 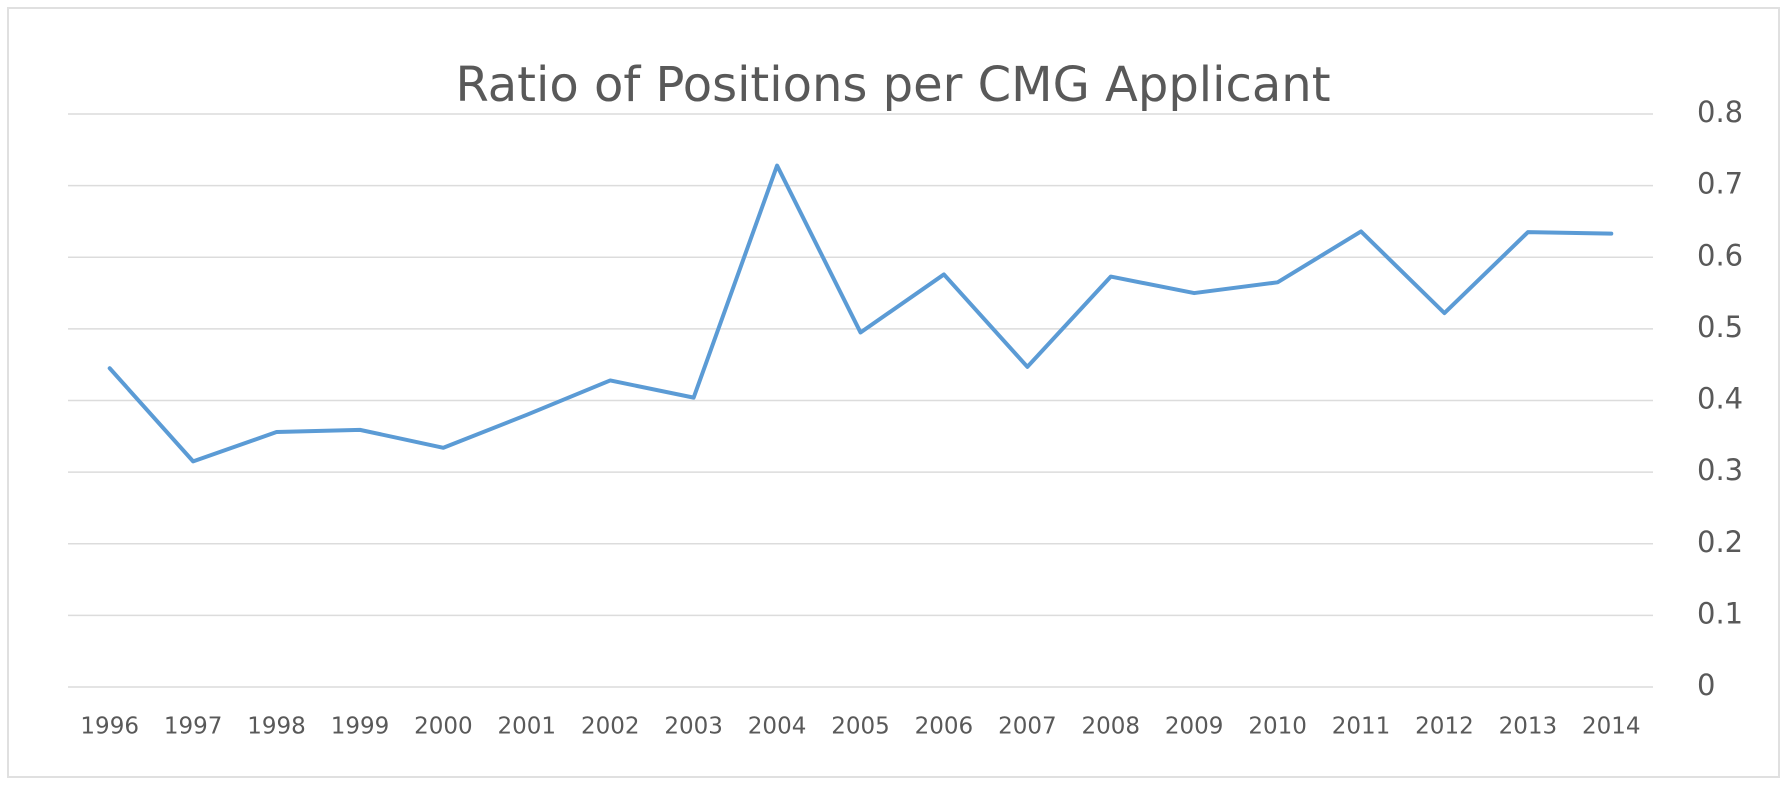 I want to click on x-tick-label: 2012, so click(x=1444, y=727).